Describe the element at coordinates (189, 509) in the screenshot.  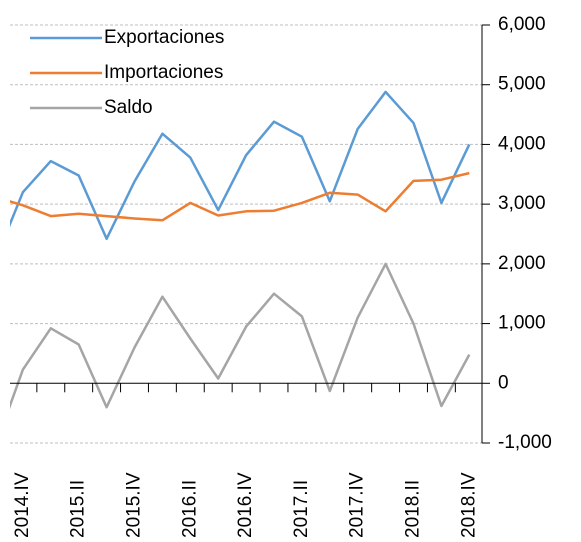
I see `x-tick-label: 2016.II` at that location.